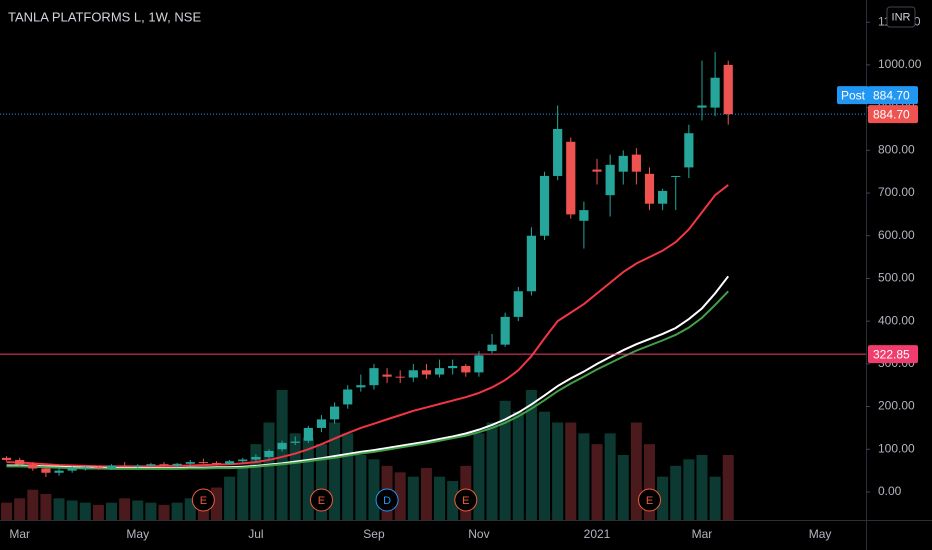 Image resolution: width=932 pixels, height=550 pixels. What do you see at coordinates (896, 192) in the screenshot?
I see `y-tick-label: 700.00` at bounding box center [896, 192].